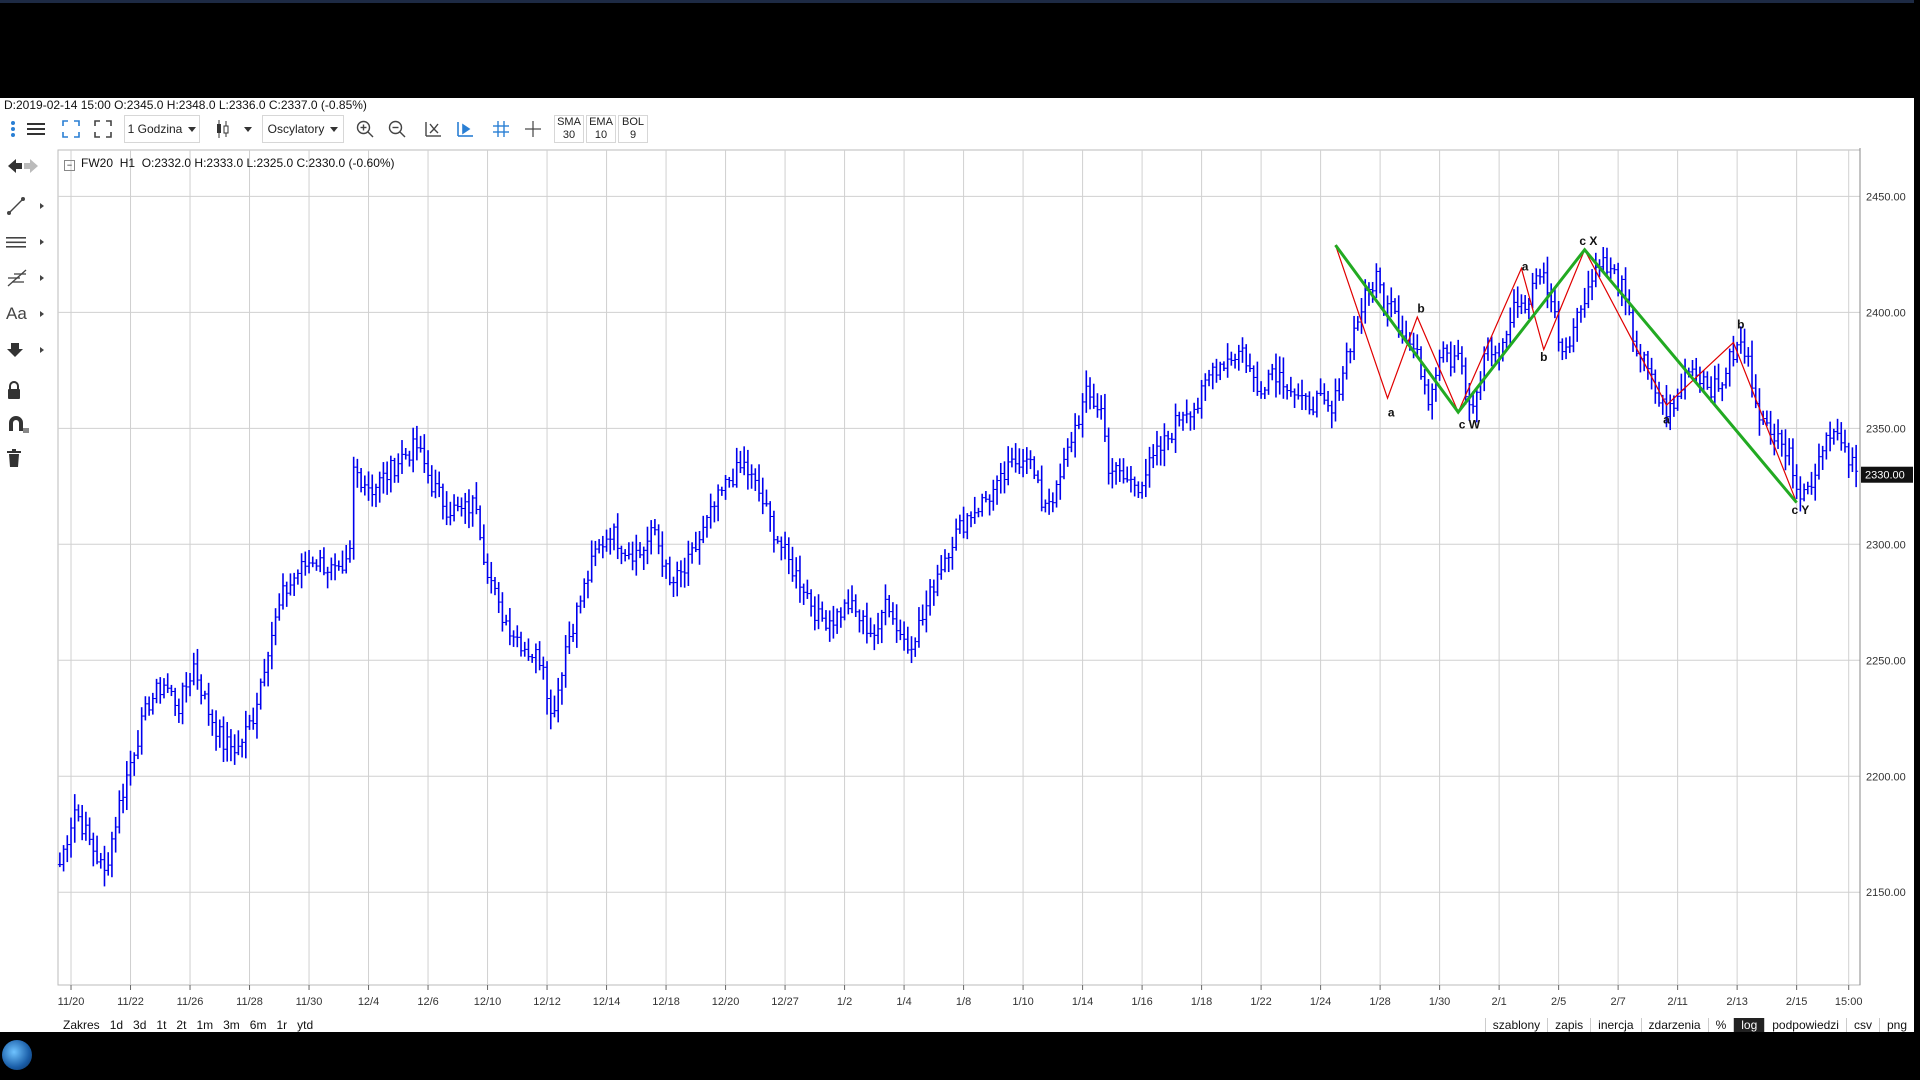 The image size is (1920, 1080). Describe the element at coordinates (1674, 1025) in the screenshot. I see `option-events: zdarzenia` at that location.